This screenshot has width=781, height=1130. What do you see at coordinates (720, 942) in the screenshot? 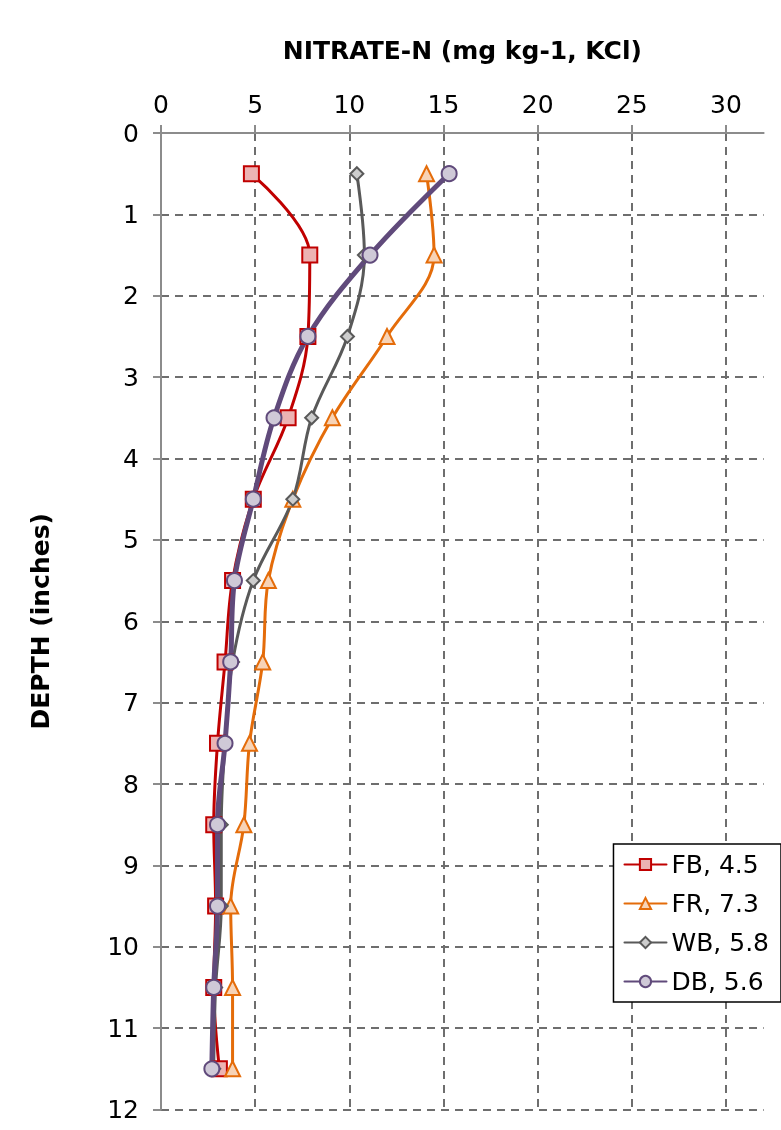
I see `legend-label: WB, 5.8` at bounding box center [720, 942].